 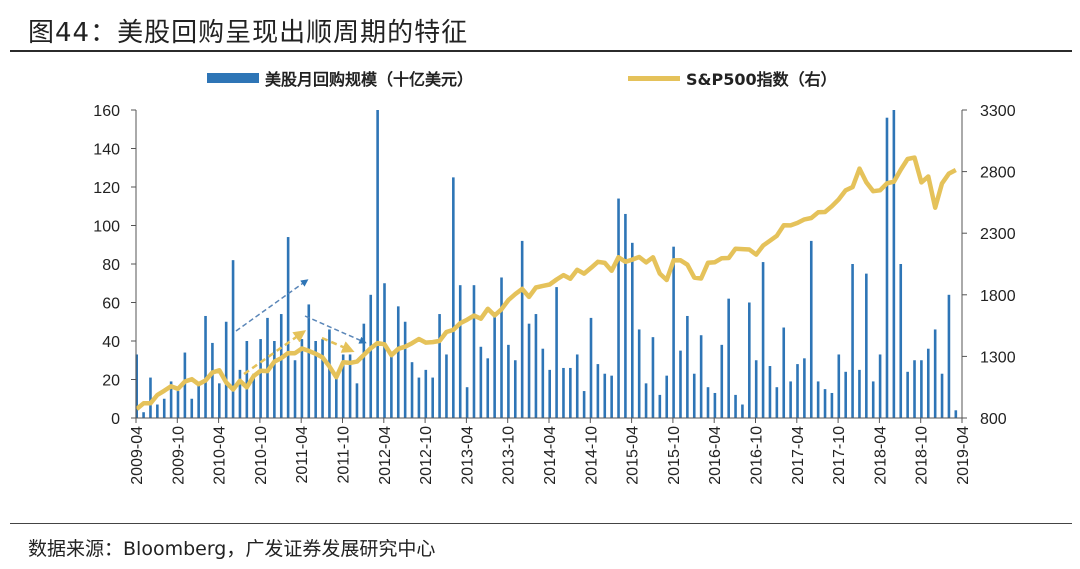 What do you see at coordinates (922, 455) in the screenshot?
I see `x-tick-label: 2018-10` at bounding box center [922, 455].